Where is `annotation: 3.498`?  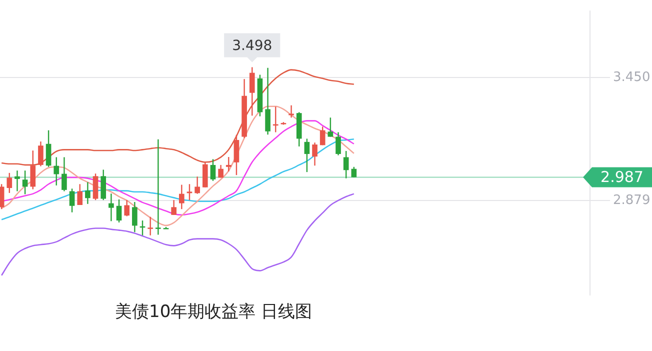
annotation: 3.498 is located at coordinates (252, 46).